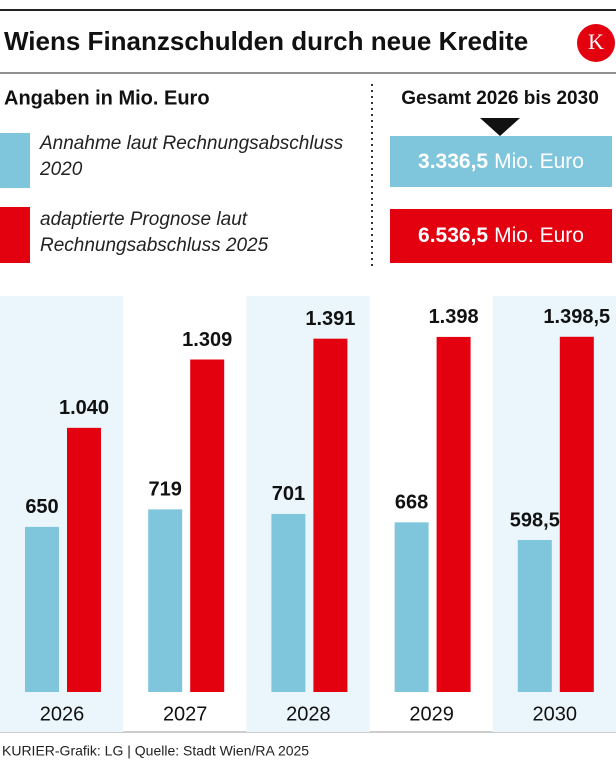 The image size is (616, 768). What do you see at coordinates (500, 127) in the screenshot?
I see `pointer` at bounding box center [500, 127].